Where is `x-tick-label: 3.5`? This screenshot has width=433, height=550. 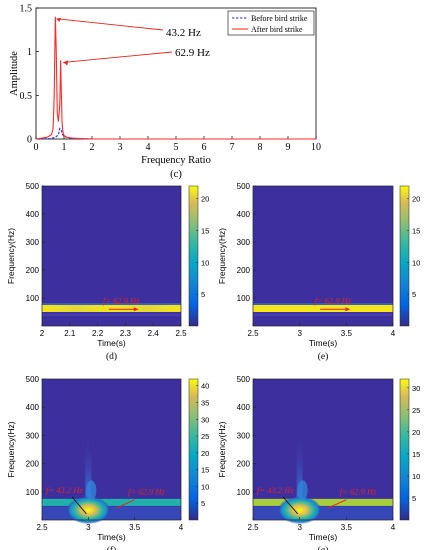
x-tick-label: 3.5 is located at coordinates (347, 527).